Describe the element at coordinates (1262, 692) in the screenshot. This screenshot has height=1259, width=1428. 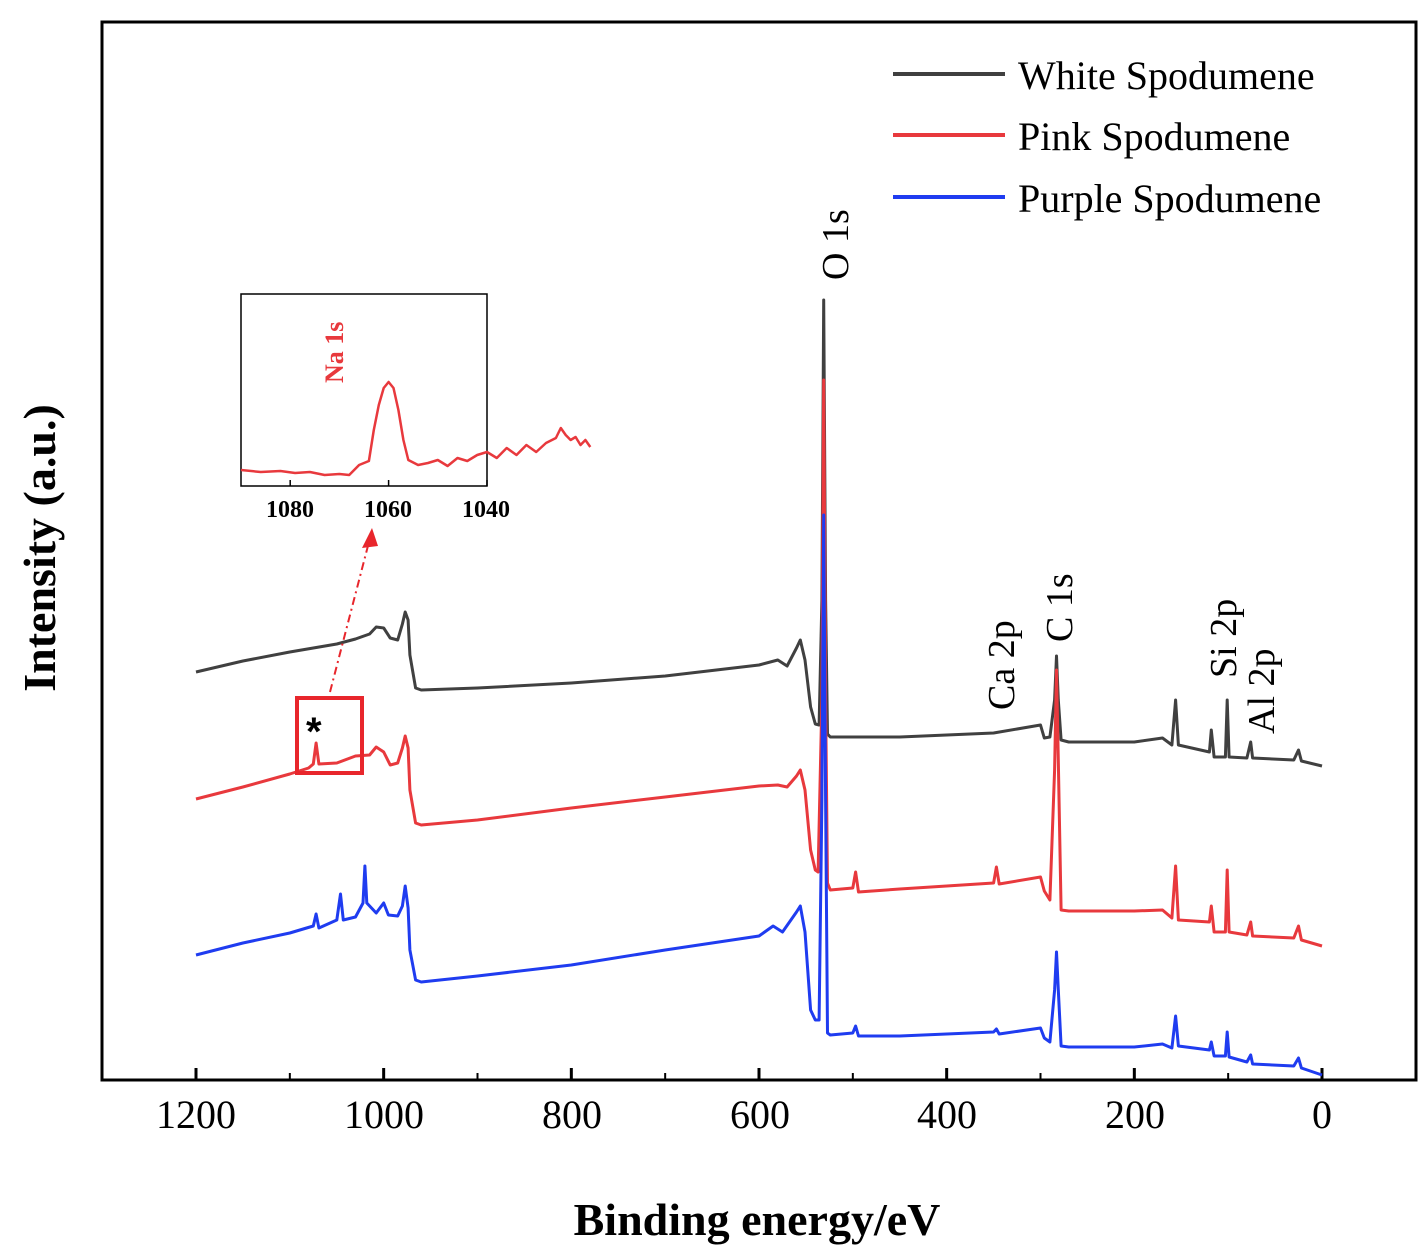
I see `peak-label-al2p: Al 2p` at that location.